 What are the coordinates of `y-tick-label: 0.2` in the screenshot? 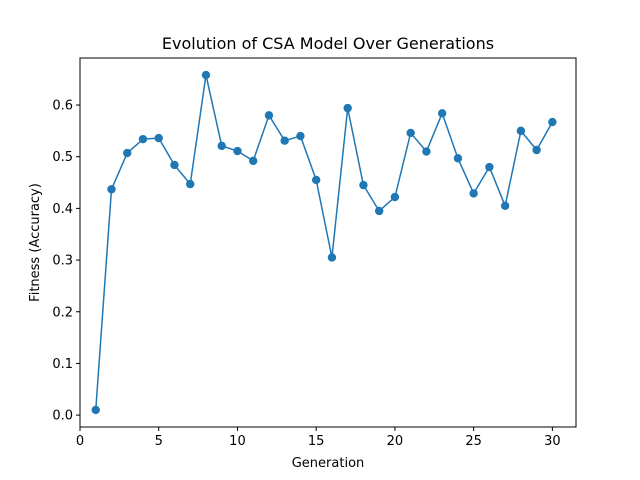 It's located at (62, 312).